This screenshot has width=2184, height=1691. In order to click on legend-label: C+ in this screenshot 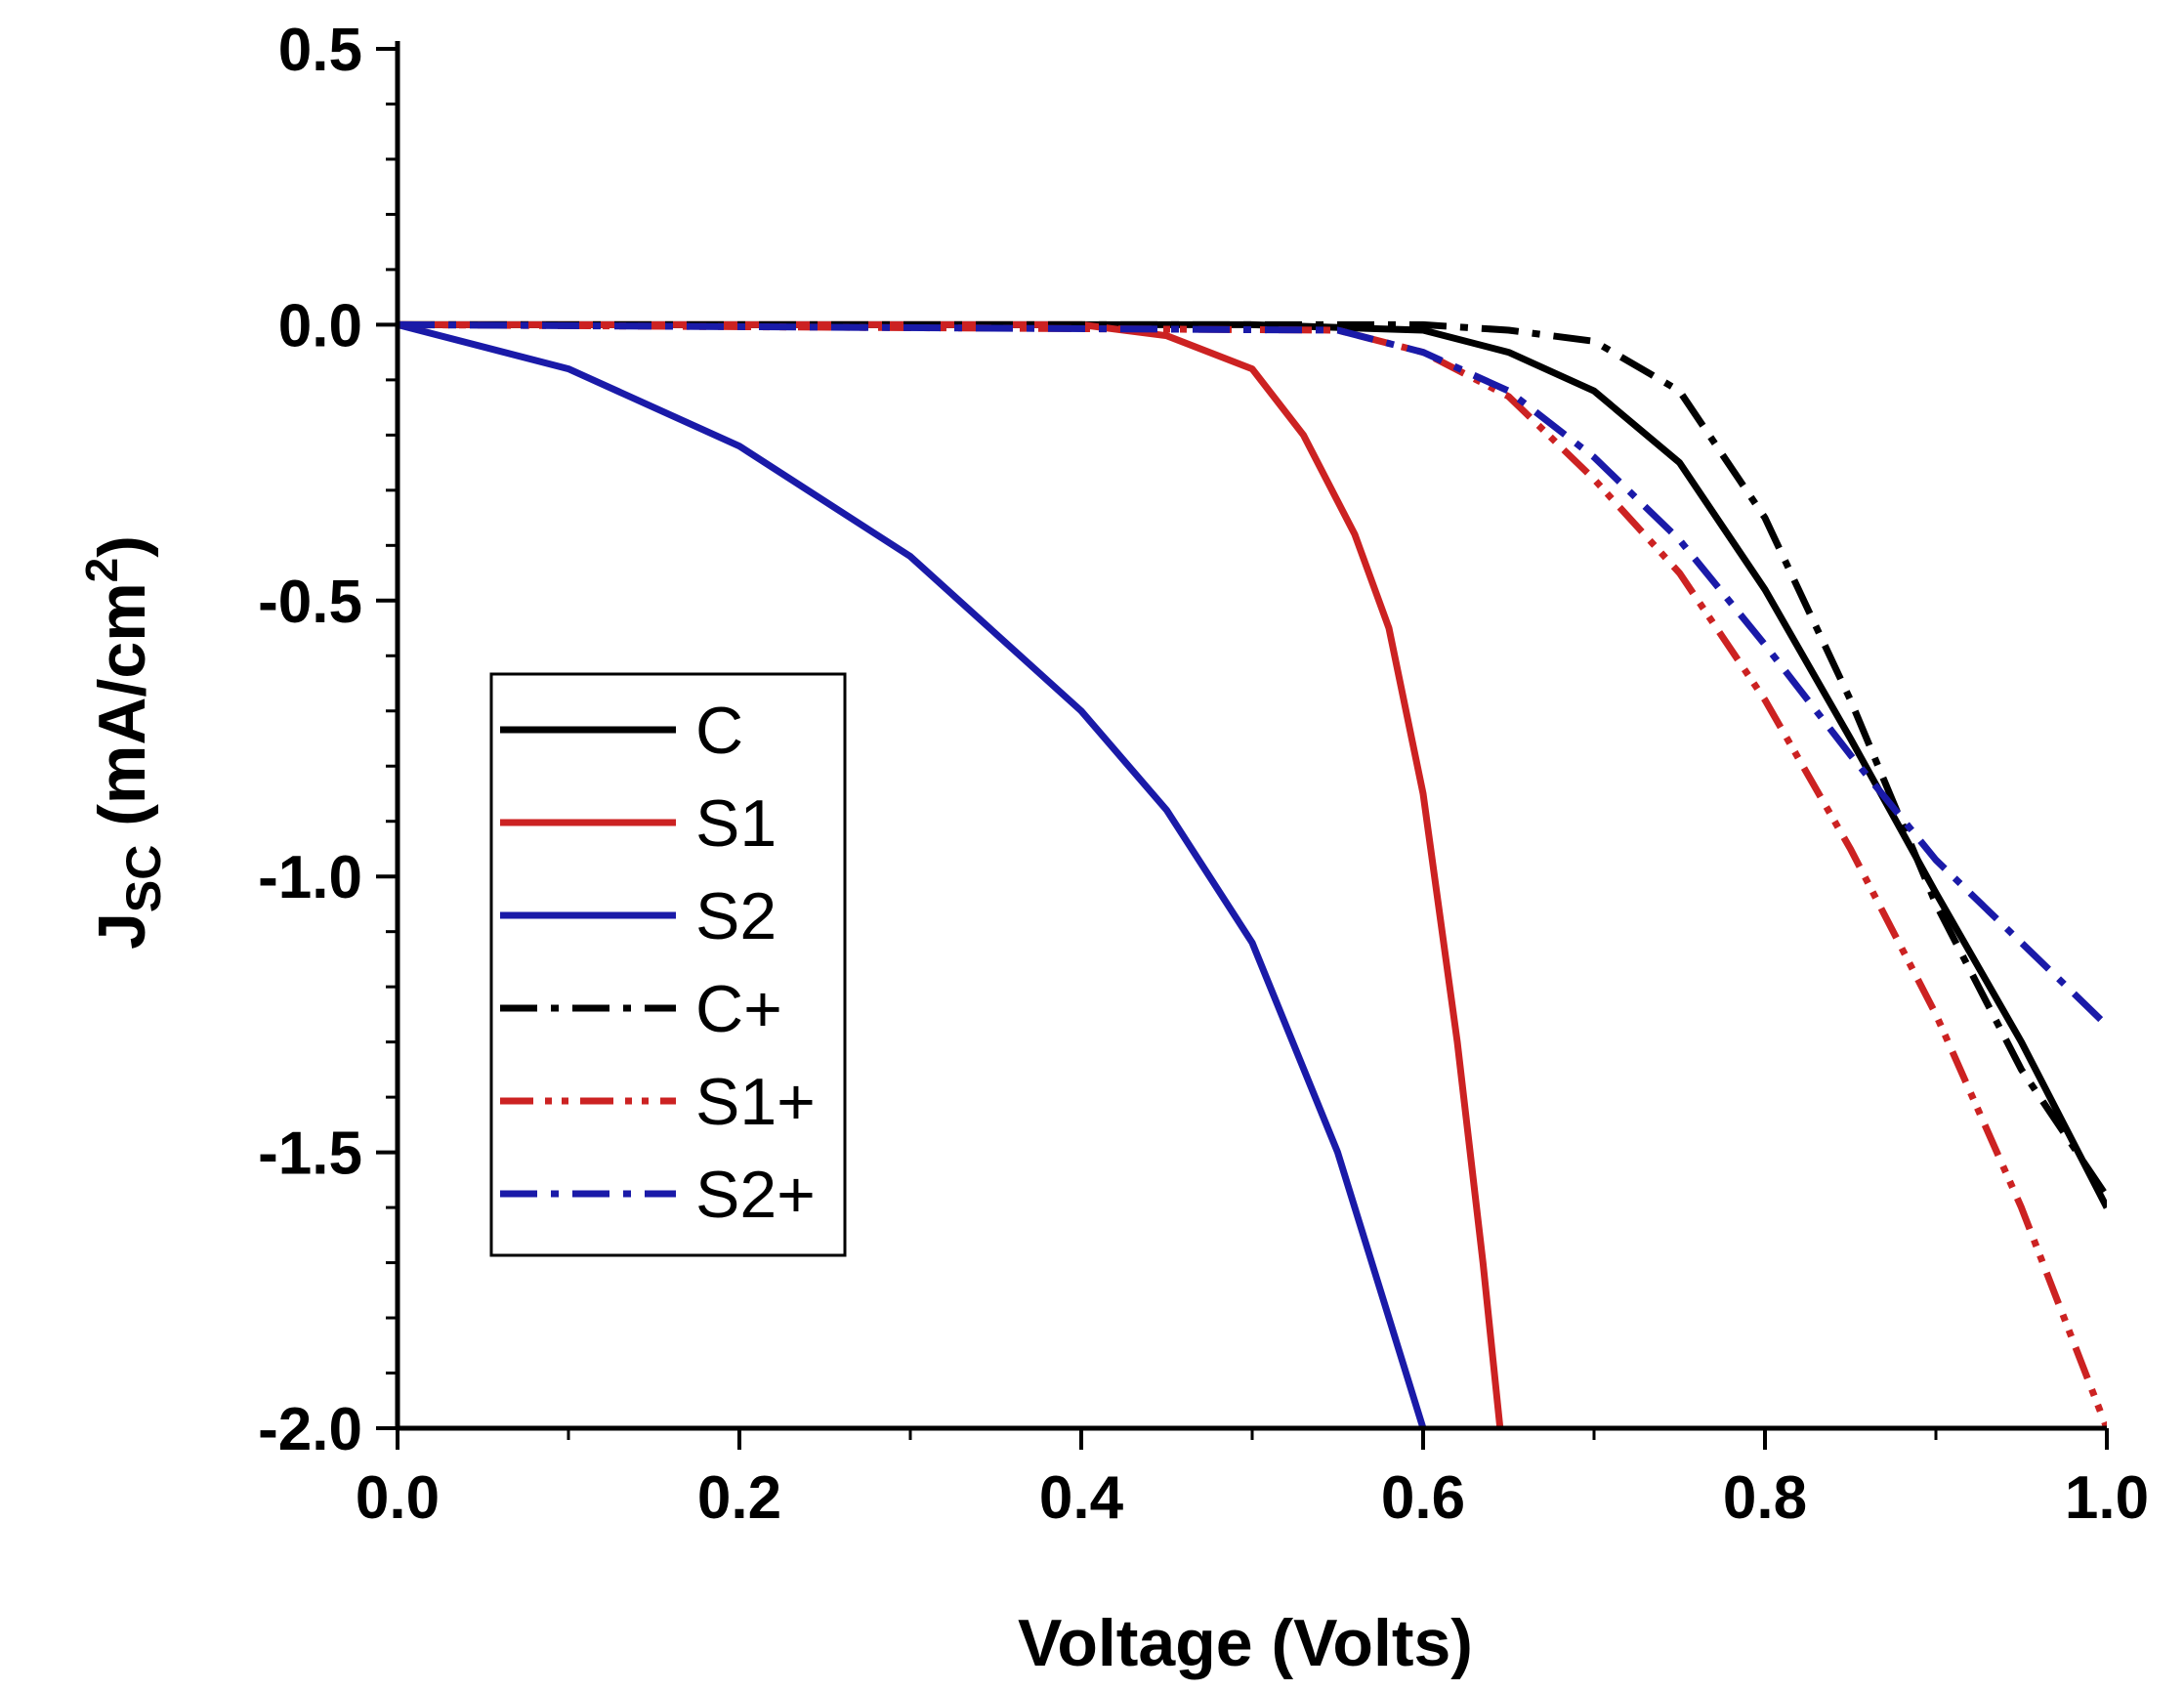, I will do `click(738, 1009)`.